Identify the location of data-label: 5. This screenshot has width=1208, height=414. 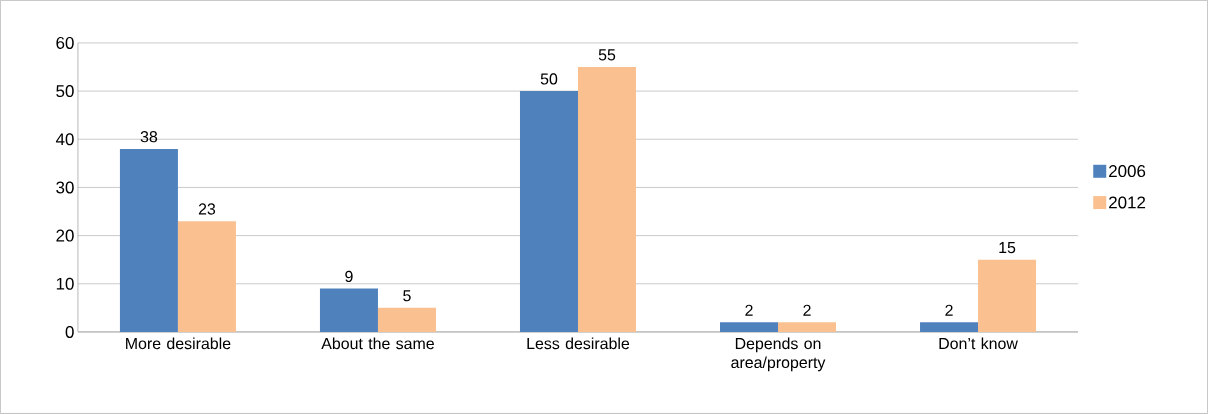
(407, 296).